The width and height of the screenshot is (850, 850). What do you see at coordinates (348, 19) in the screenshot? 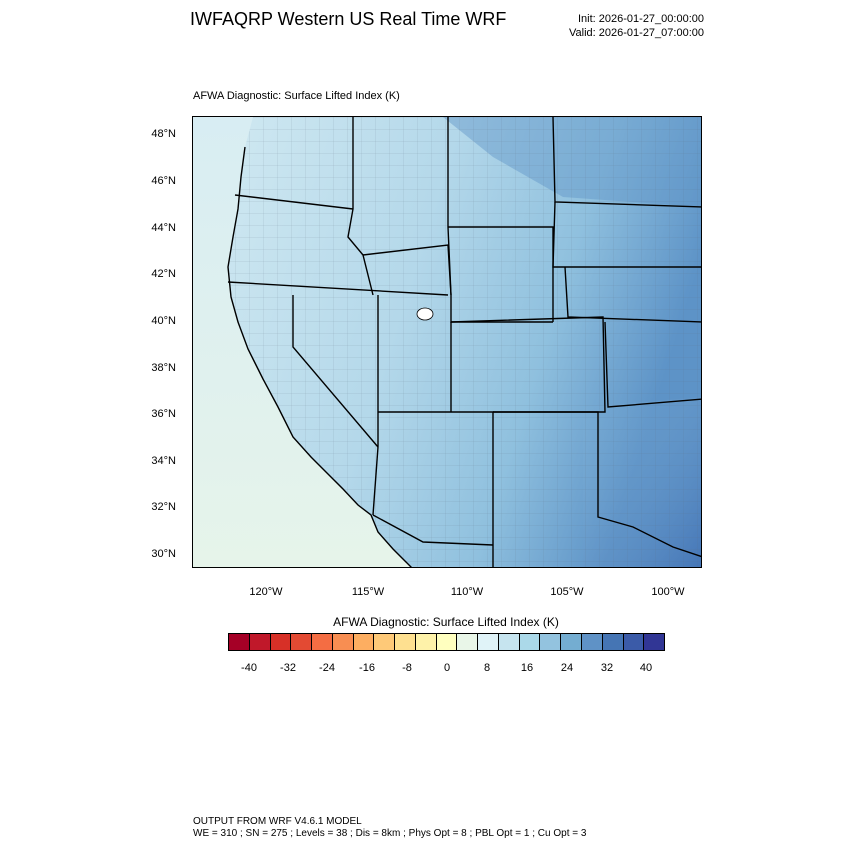
I see `main-title: IWFAQRP Western US Real Time WRF` at bounding box center [348, 19].